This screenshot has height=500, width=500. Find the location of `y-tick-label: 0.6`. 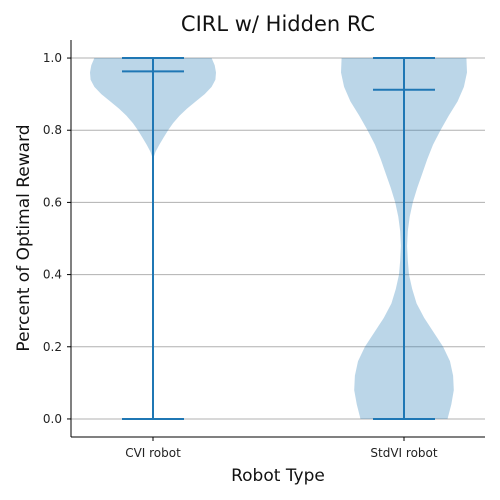

y-tick-label: 0.6 is located at coordinates (52, 202).